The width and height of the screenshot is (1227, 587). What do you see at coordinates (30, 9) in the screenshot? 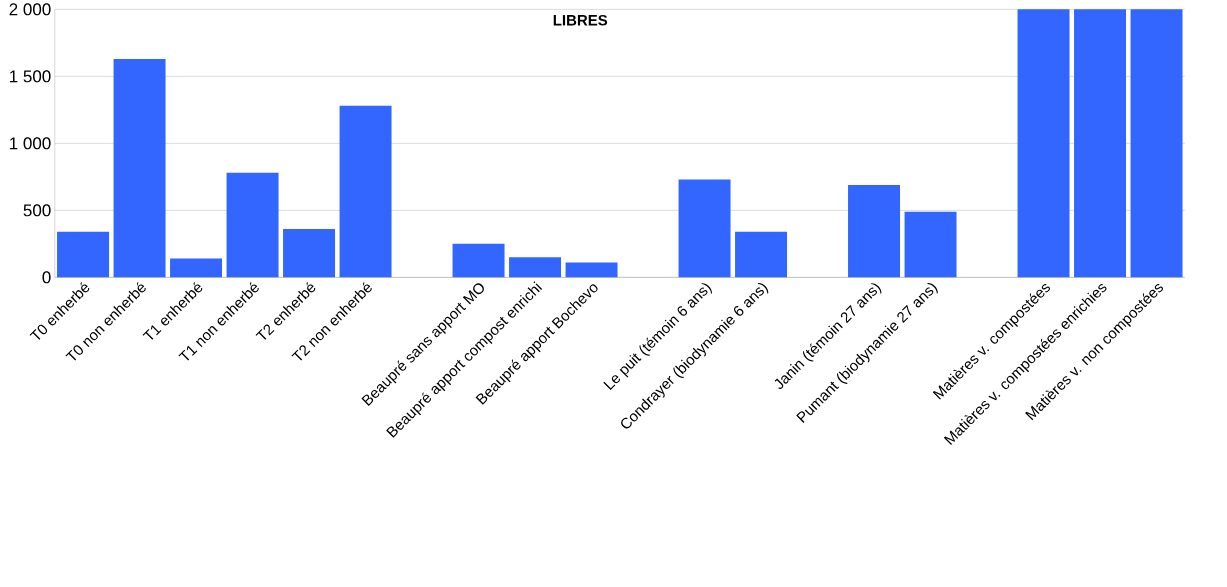
I see `y-tick-label: 2 000` at bounding box center [30, 9].